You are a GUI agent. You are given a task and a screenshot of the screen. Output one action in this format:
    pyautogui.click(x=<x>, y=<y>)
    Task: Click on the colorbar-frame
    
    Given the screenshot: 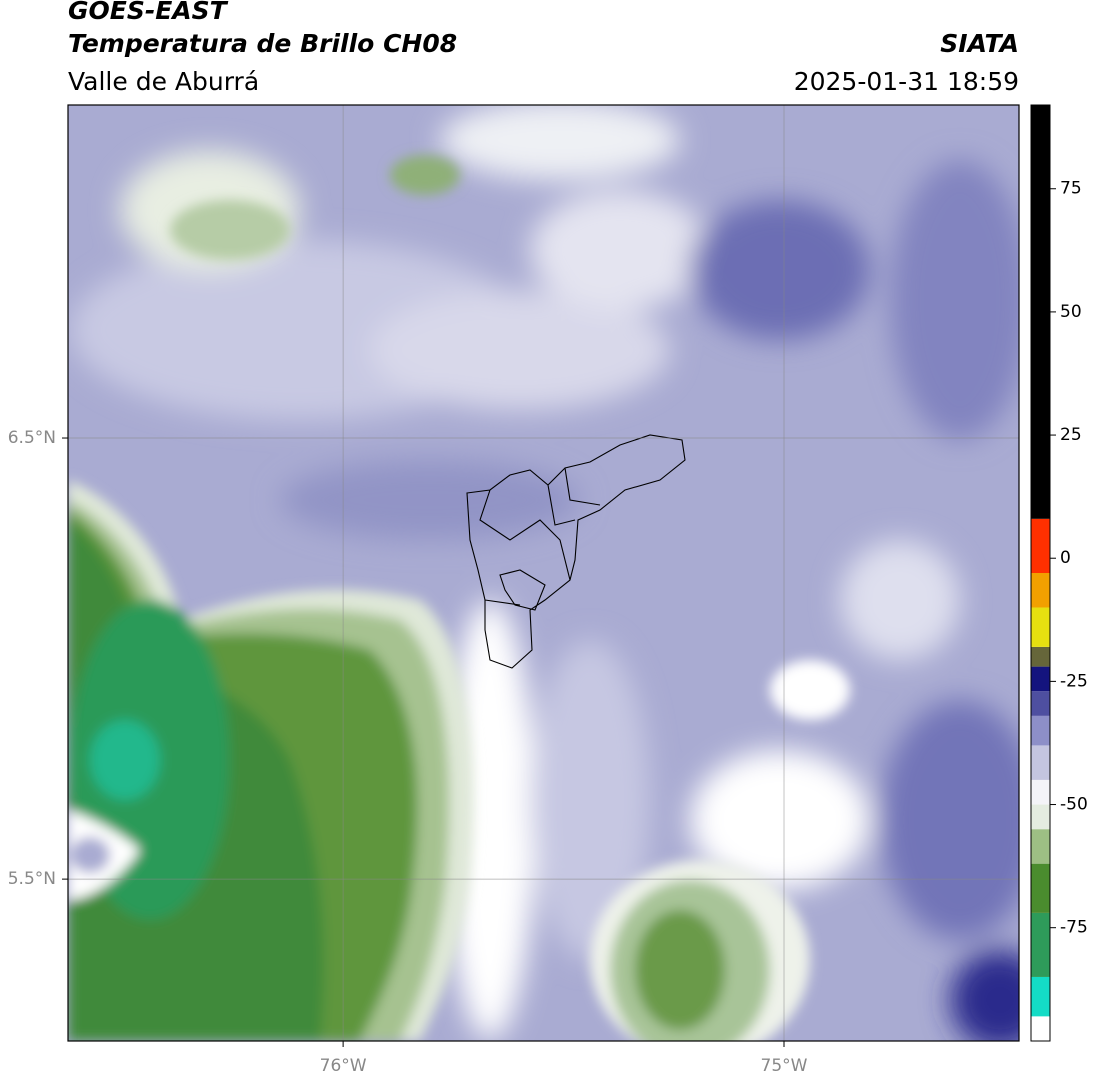 What is the action you would take?
    pyautogui.click(x=1040, y=573)
    